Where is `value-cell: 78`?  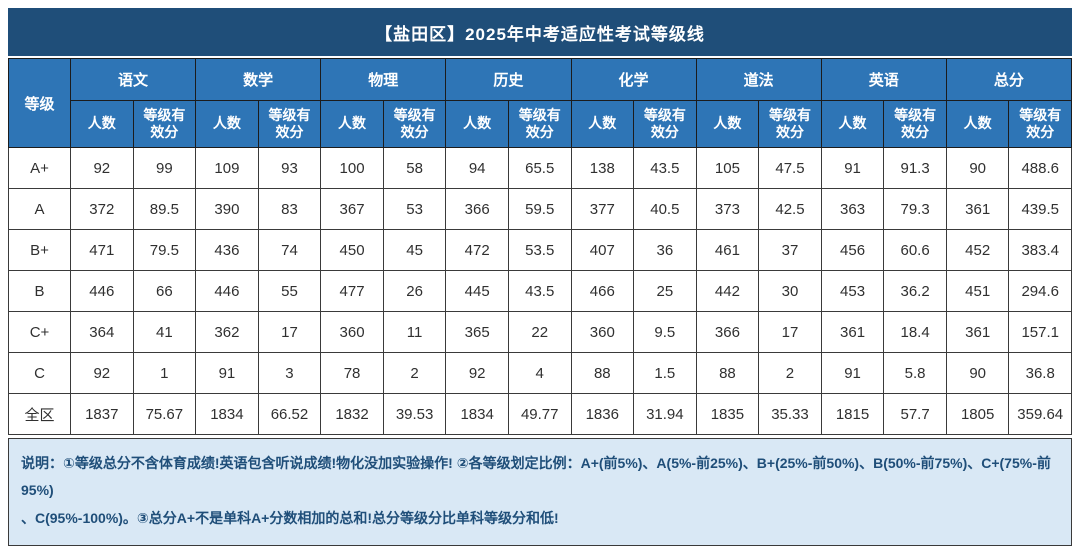 value-cell: 78 is located at coordinates (352, 373).